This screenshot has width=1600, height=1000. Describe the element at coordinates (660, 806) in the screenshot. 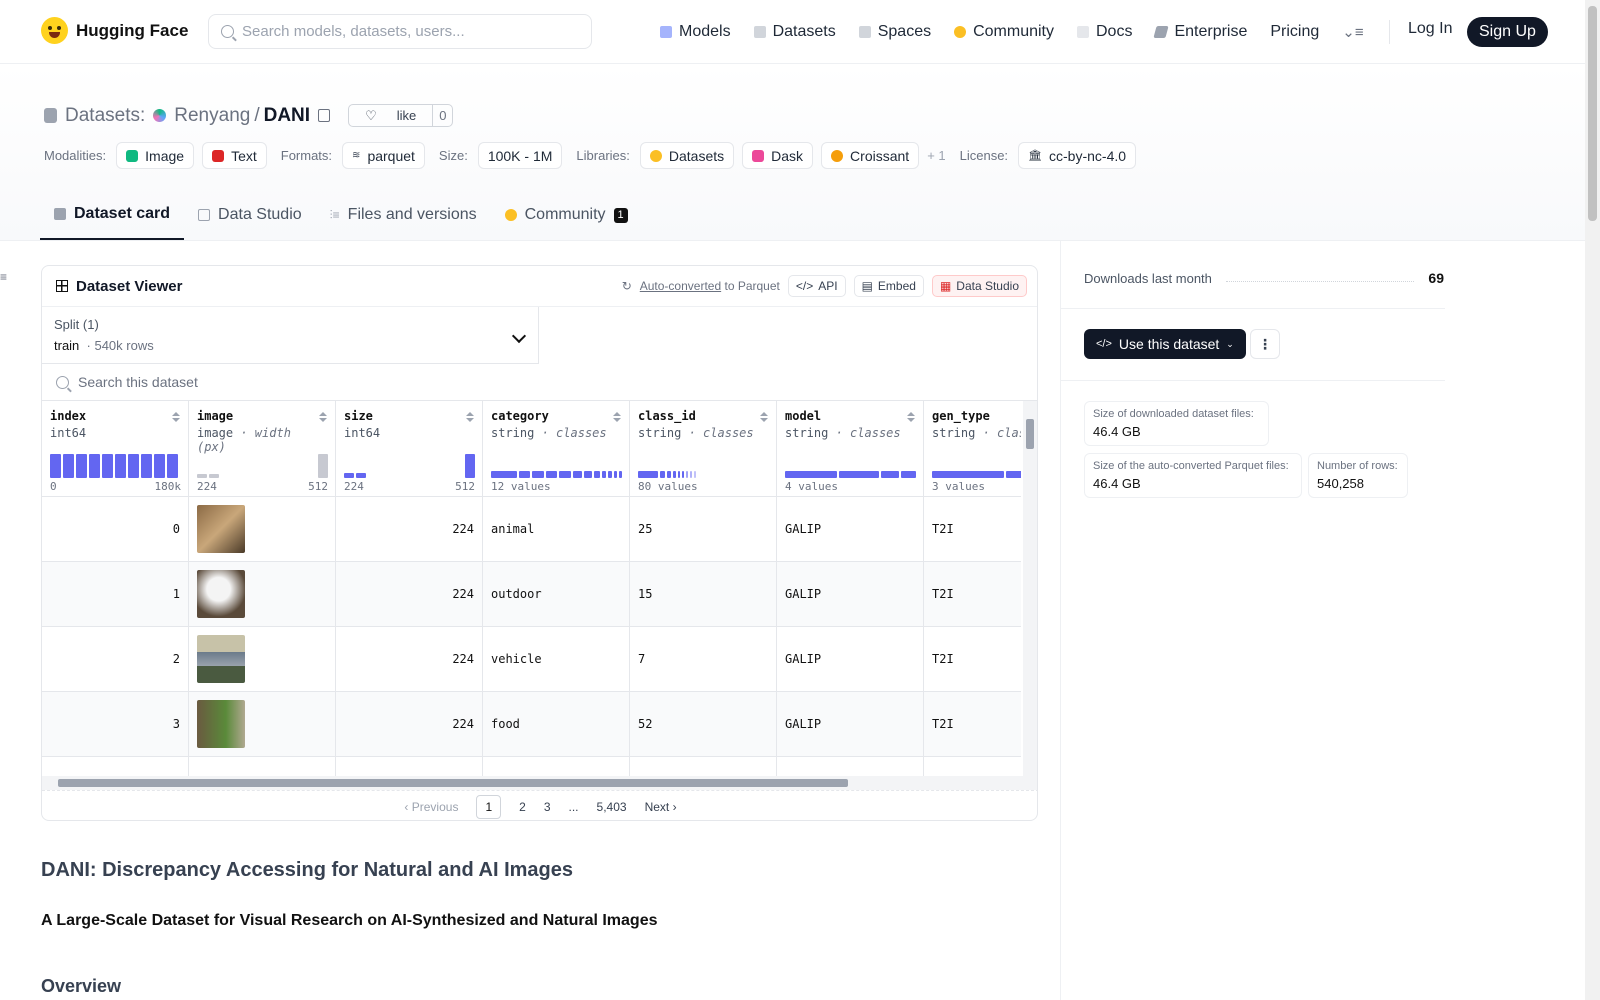

I see `next-page-button: Next ›` at that location.